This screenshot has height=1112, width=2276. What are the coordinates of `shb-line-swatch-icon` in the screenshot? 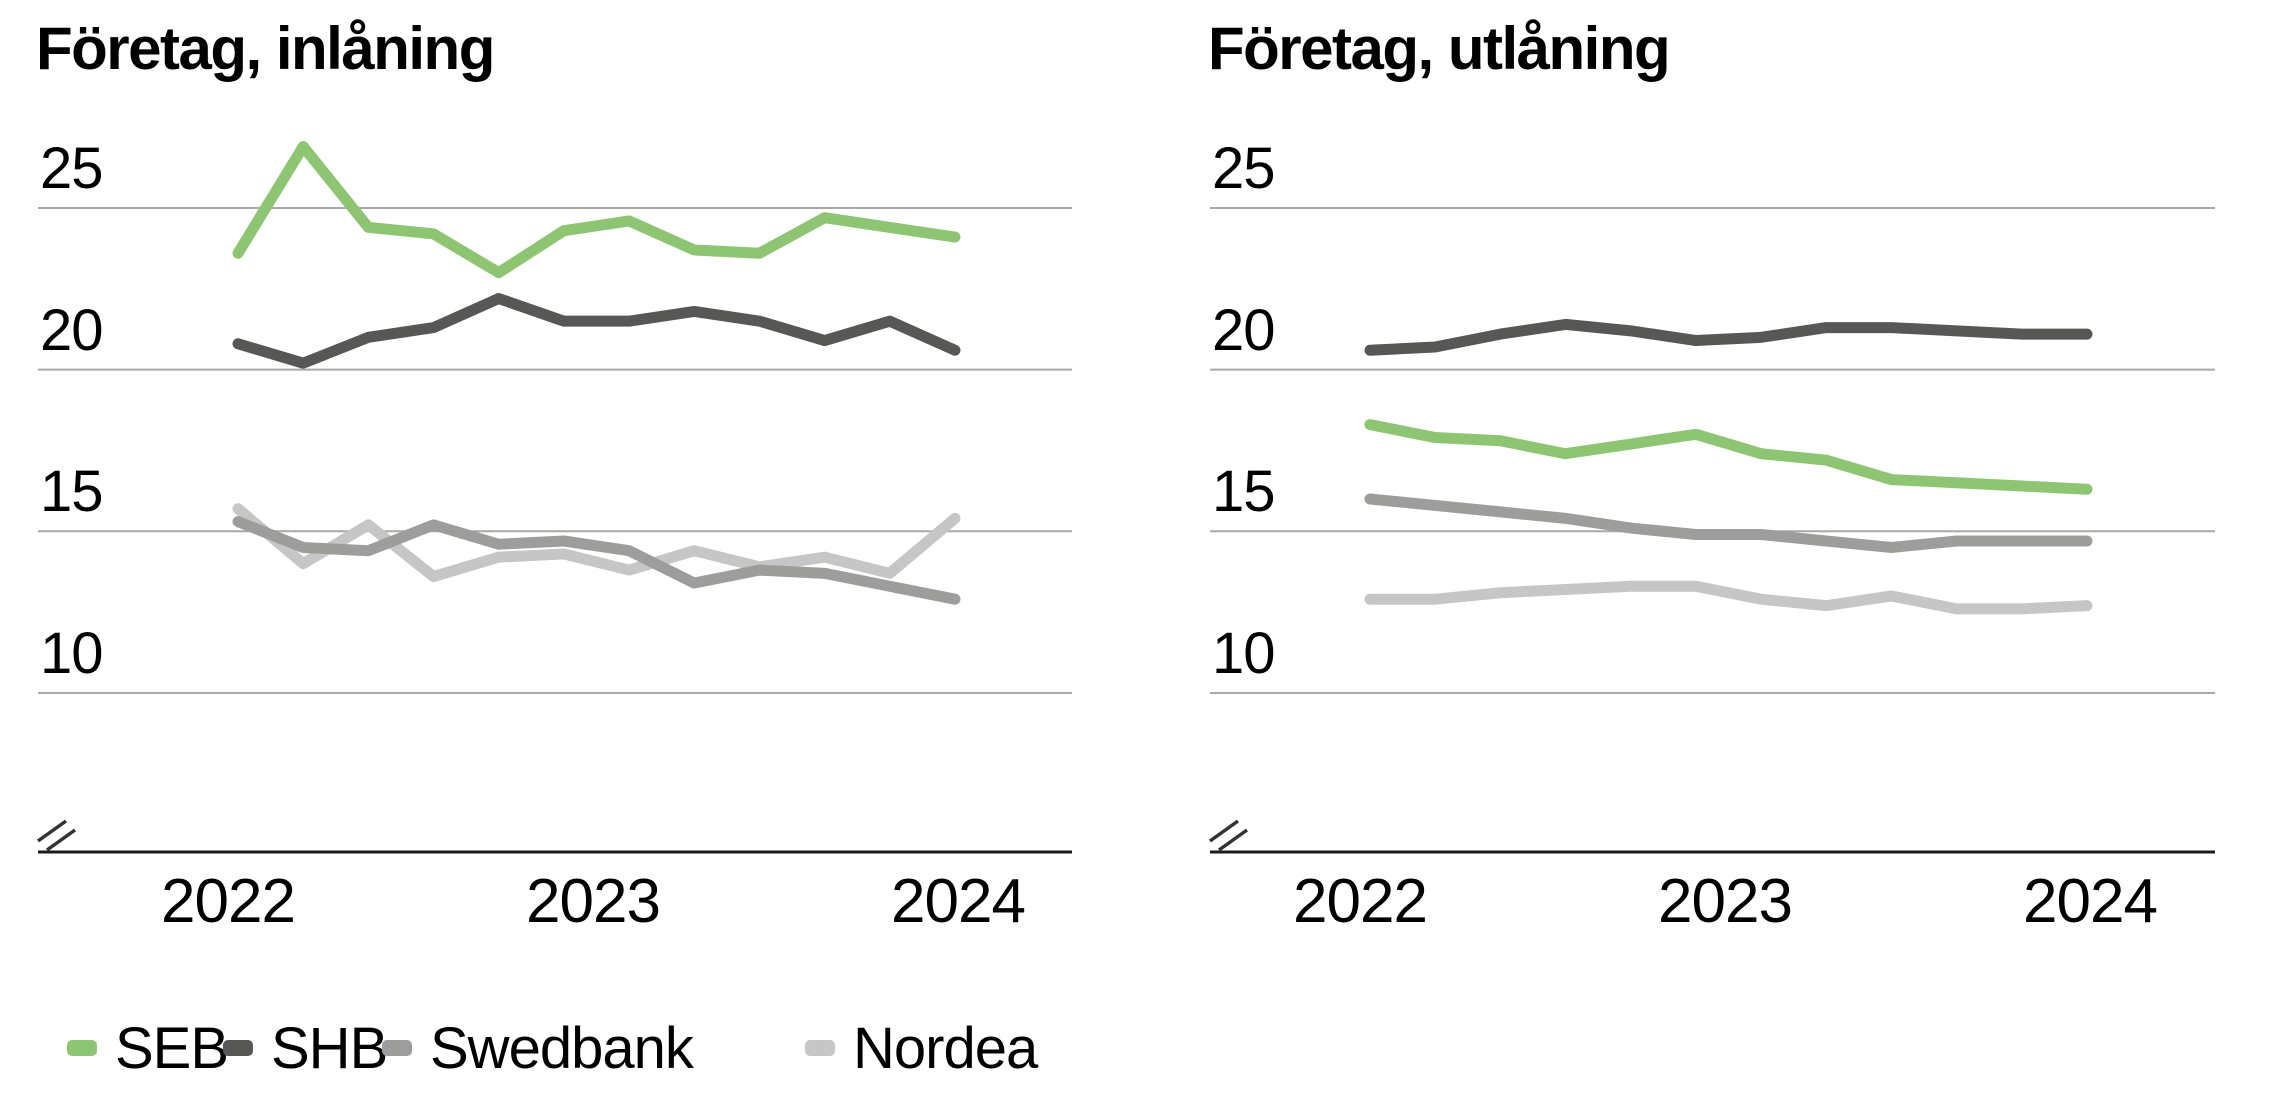 It's located at (238, 1048).